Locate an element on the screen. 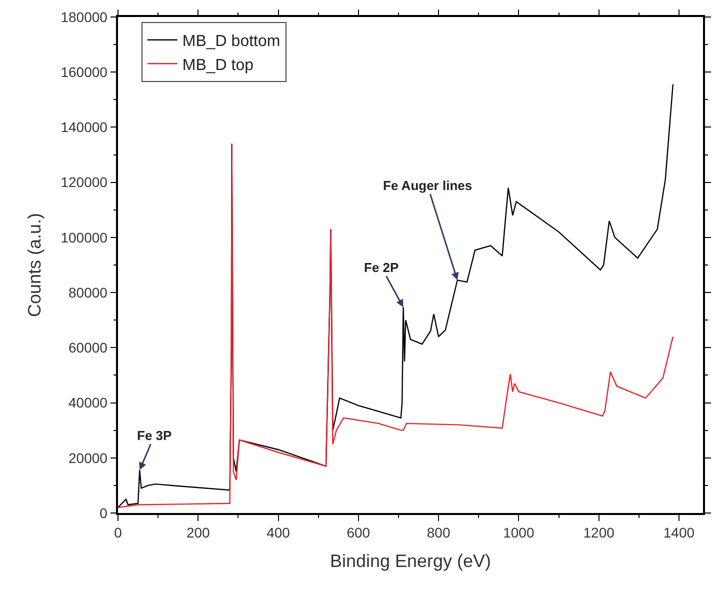  x-tick-label: 400 is located at coordinates (278, 532).